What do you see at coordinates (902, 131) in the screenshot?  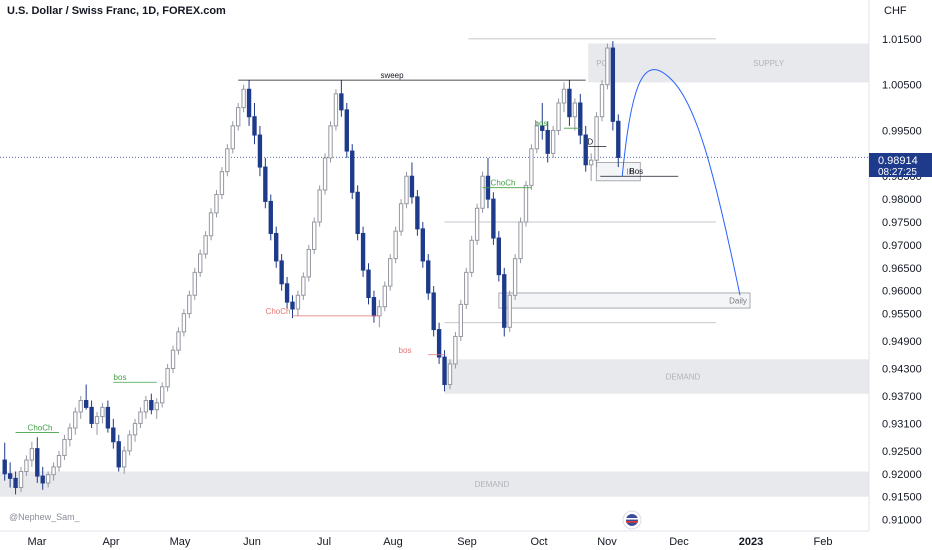 I see `price-tick-label: 0.99500` at bounding box center [902, 131].